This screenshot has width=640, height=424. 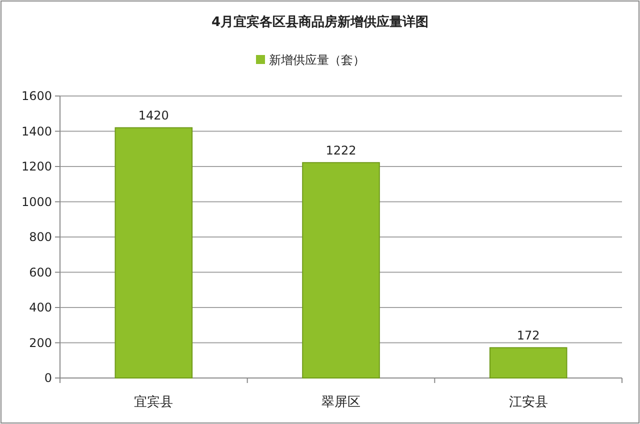 I want to click on data-label: 172, so click(x=528, y=335).